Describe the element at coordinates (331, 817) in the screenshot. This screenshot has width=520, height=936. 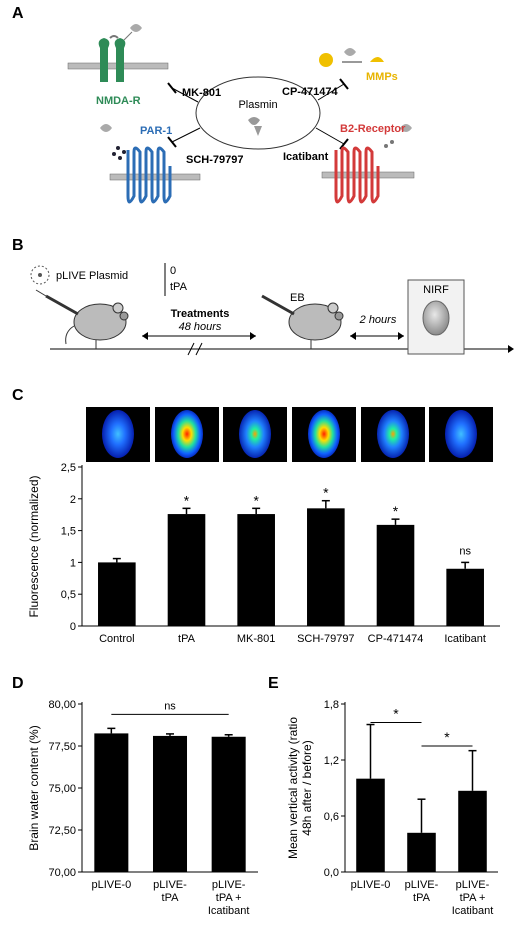
I see `y-tick-label: 0,6` at that location.